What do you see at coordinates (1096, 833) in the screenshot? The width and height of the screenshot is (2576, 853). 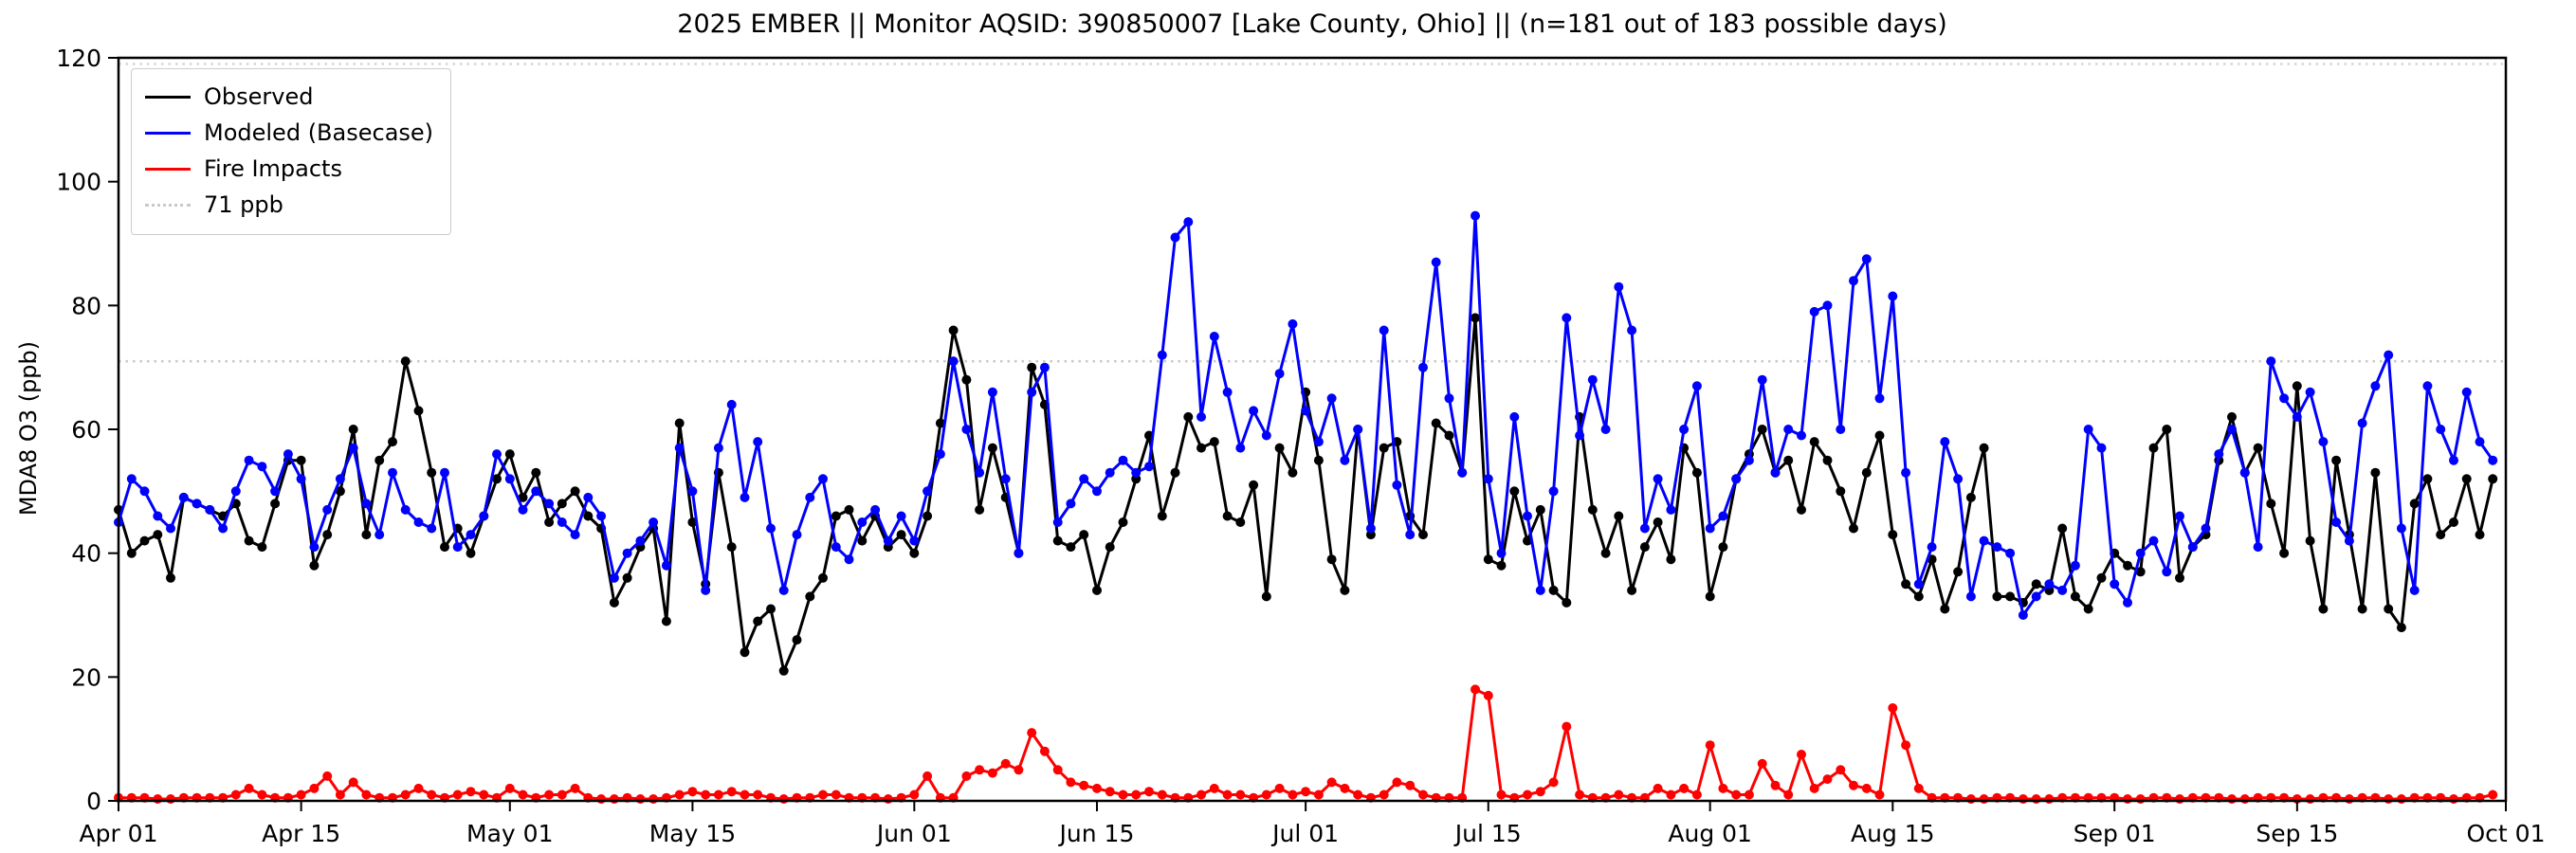 I see `x-tick-label: Jun 15` at bounding box center [1096, 833].